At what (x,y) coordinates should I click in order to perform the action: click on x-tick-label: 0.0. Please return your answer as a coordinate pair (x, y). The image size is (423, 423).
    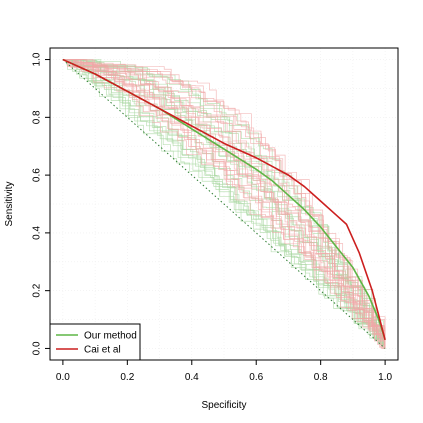
    Looking at the image, I should click on (63, 377).